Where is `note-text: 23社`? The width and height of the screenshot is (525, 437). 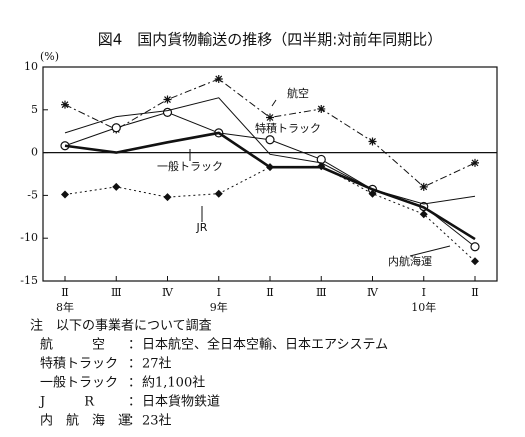 note-text: 23社 is located at coordinates (157, 421).